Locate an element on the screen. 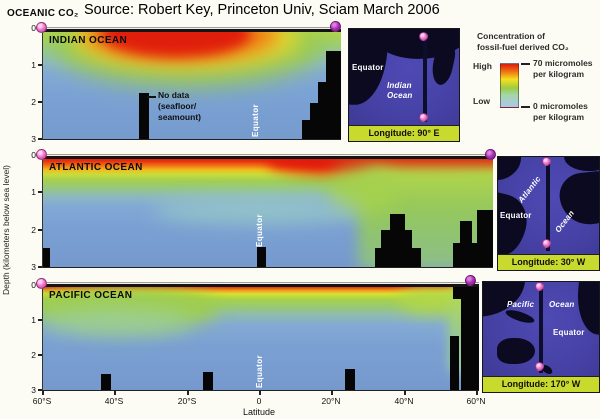 Image resolution: width=600 pixels, height=419 pixels. map-ocean-name-indian-1: Indian is located at coordinates (399, 85).